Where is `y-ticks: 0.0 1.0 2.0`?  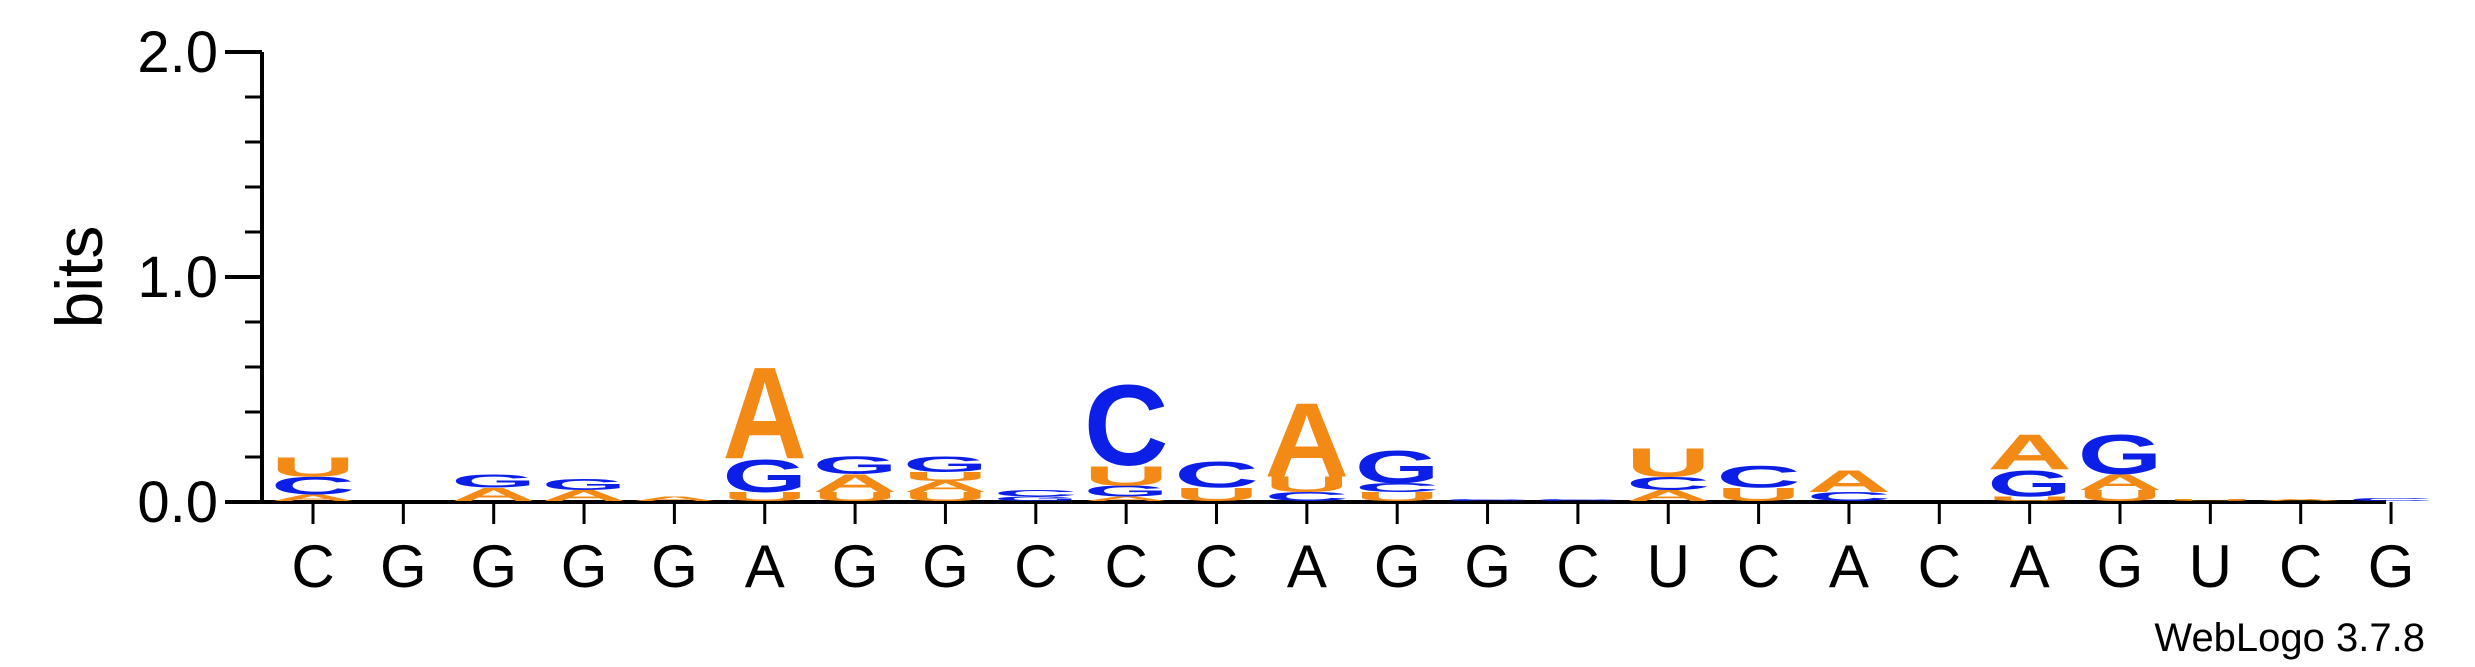 y-ticks: 0.0 1.0 2.0 is located at coordinates (199, 277).